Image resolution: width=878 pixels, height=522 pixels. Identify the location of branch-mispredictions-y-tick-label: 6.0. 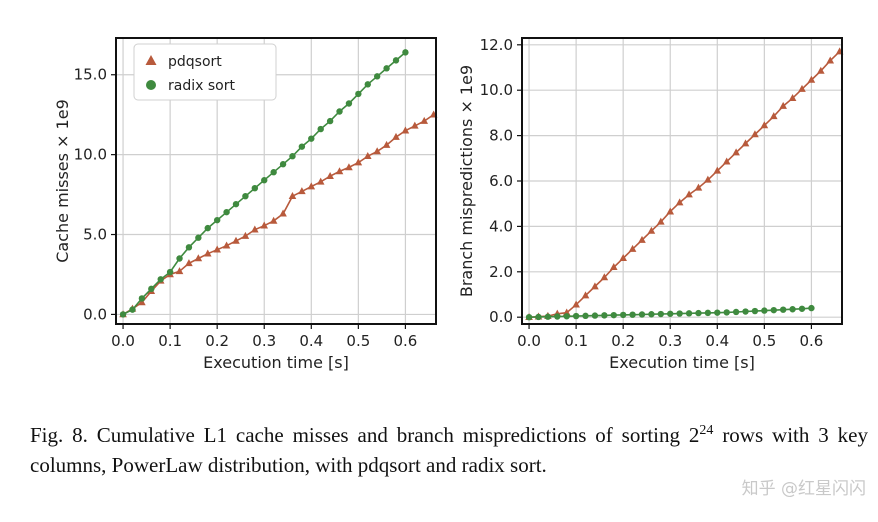
(501, 181).